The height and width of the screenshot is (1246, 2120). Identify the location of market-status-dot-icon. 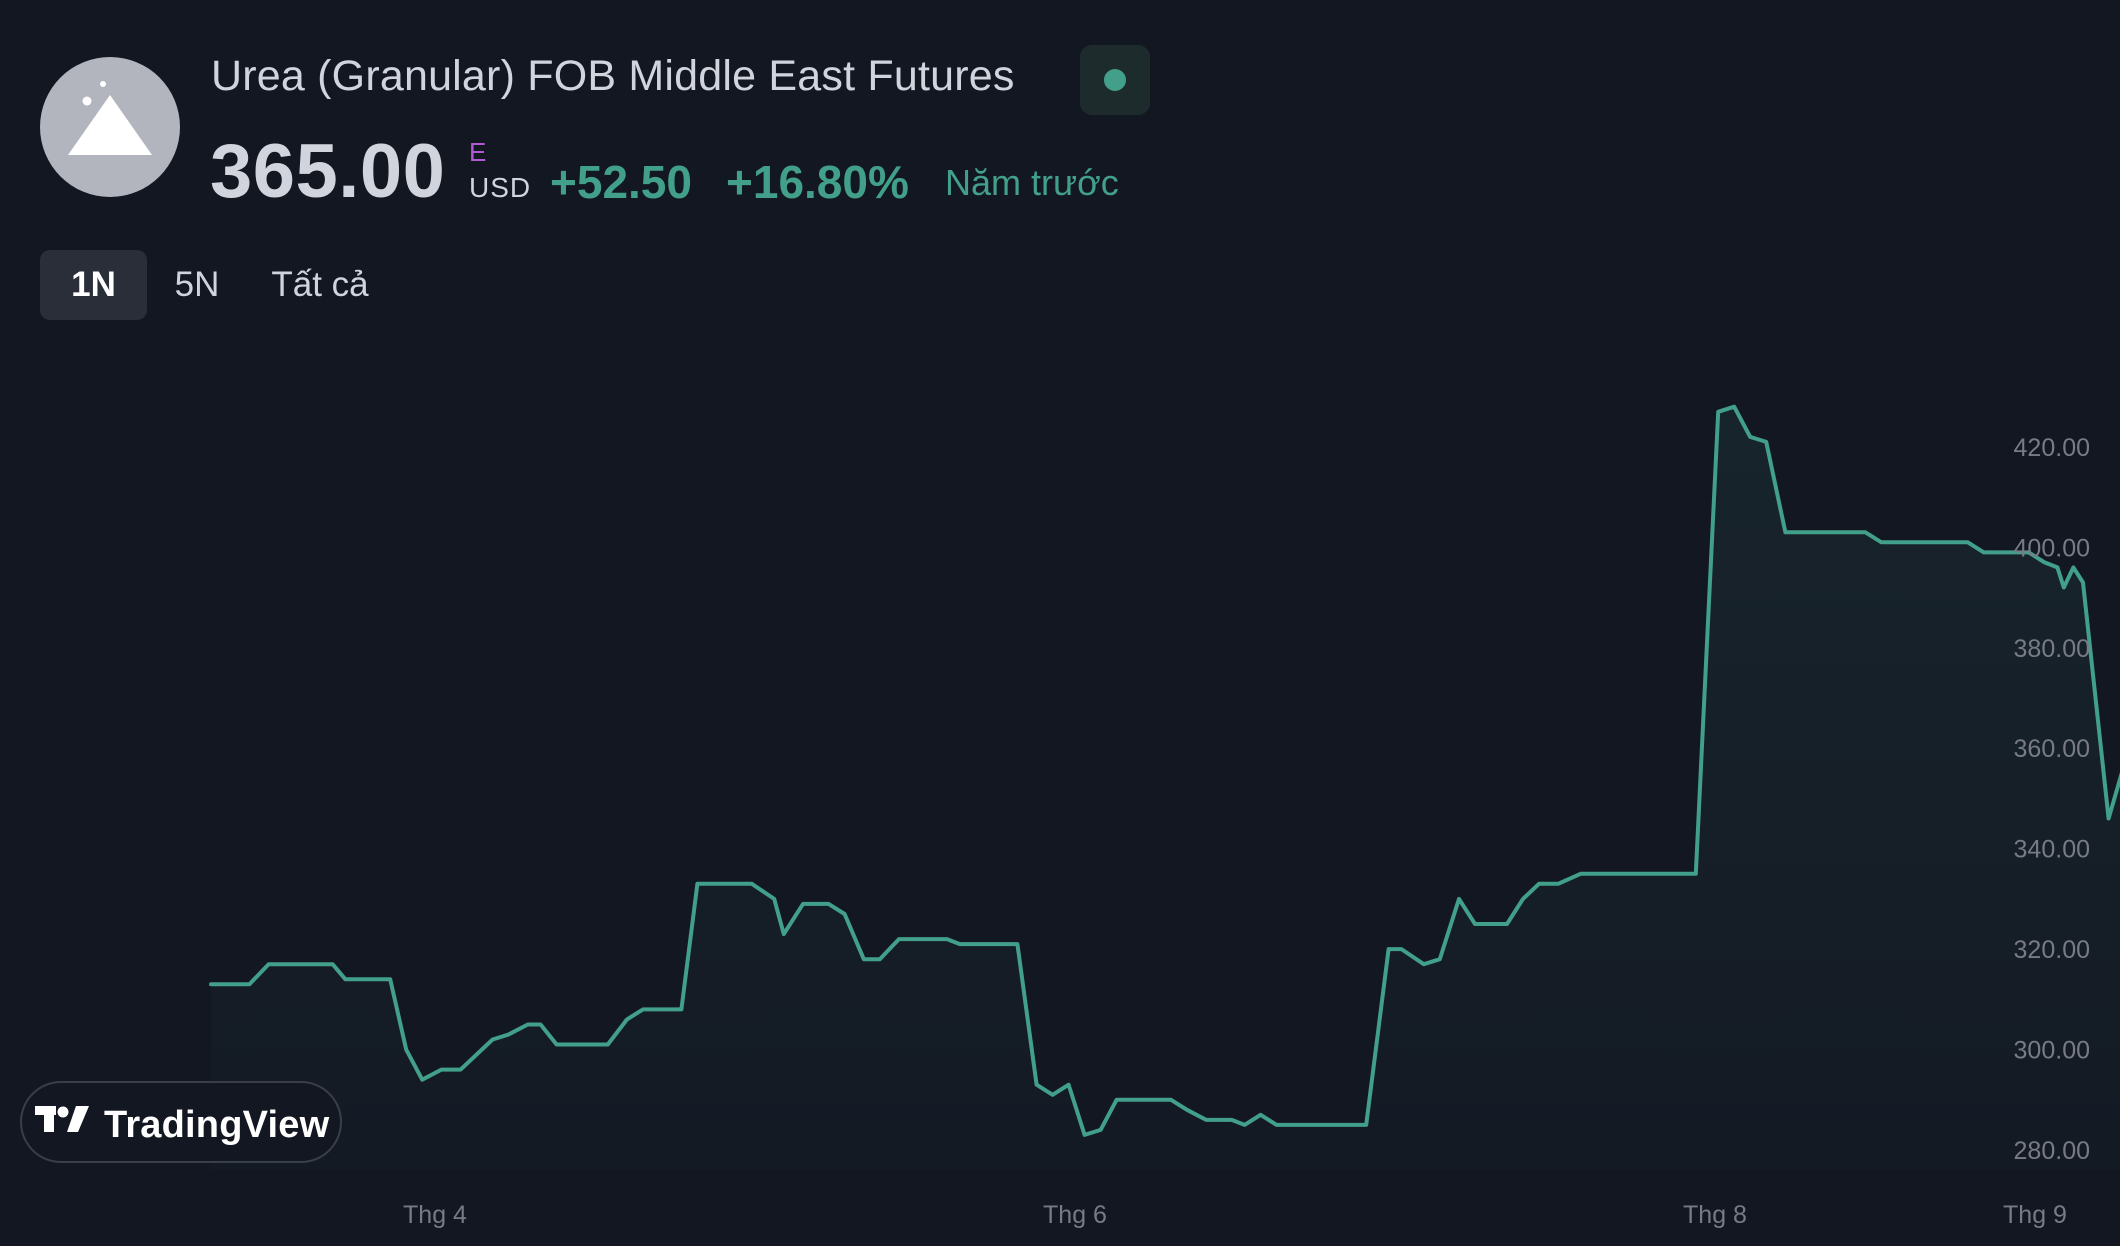
(1115, 80).